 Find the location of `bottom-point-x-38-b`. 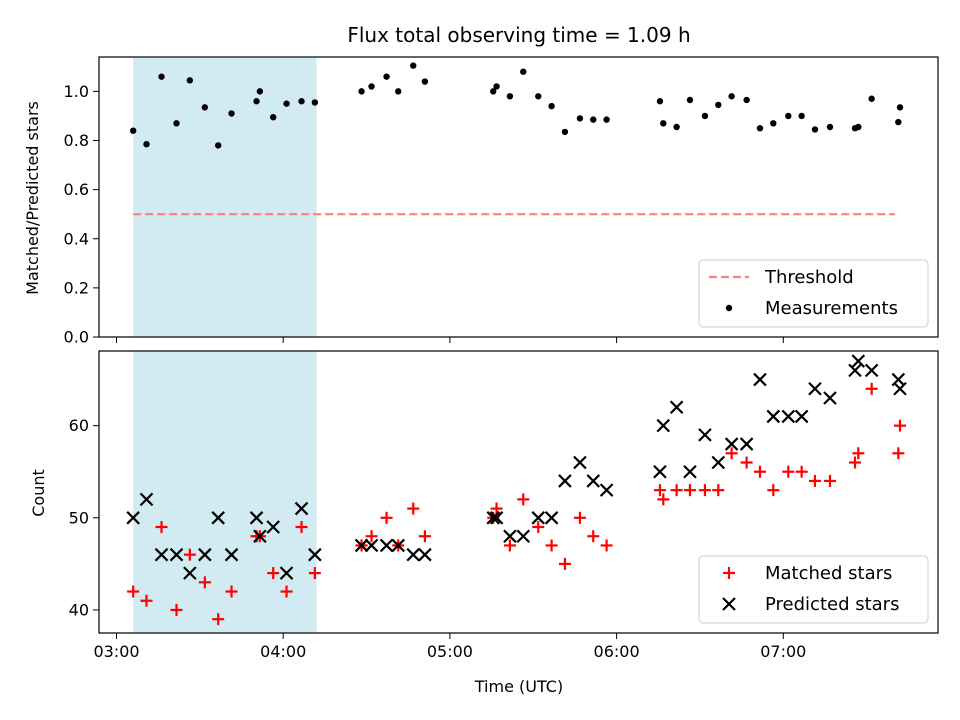

bottom-point-x-38-b is located at coordinates (760, 379).